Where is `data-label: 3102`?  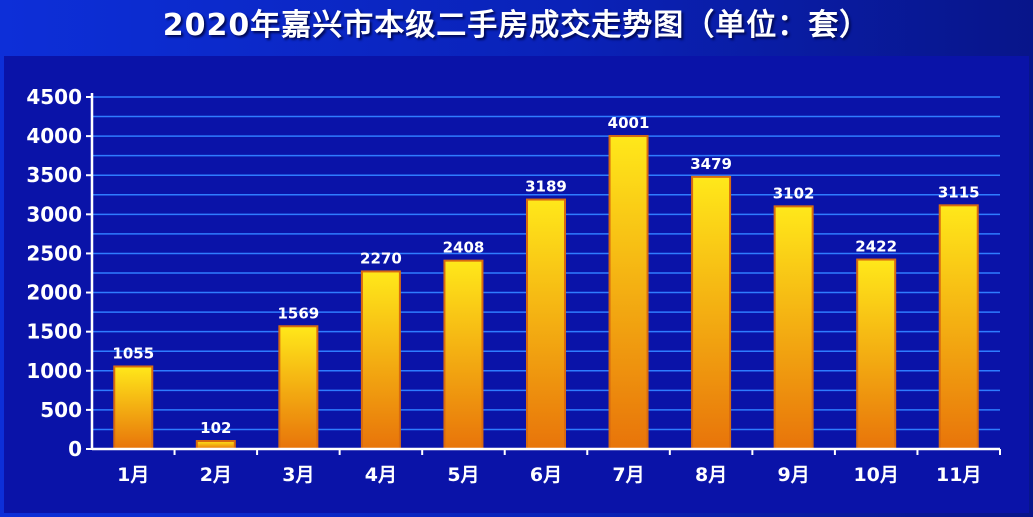
data-label: 3102 is located at coordinates (794, 193).